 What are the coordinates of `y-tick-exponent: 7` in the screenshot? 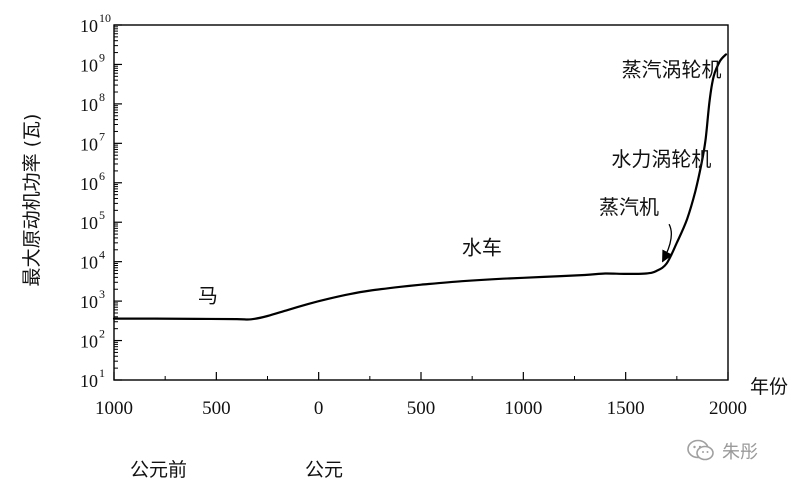 It's located at (102, 136).